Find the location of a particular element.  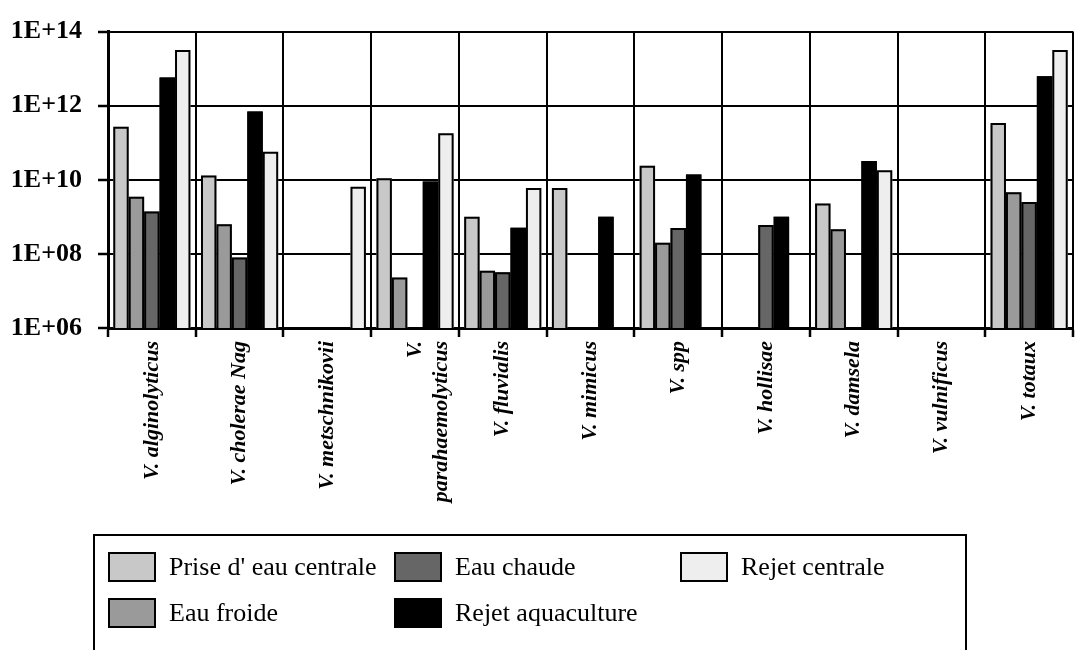

y-tick-label: 1E+06 is located at coordinates (46, 326).